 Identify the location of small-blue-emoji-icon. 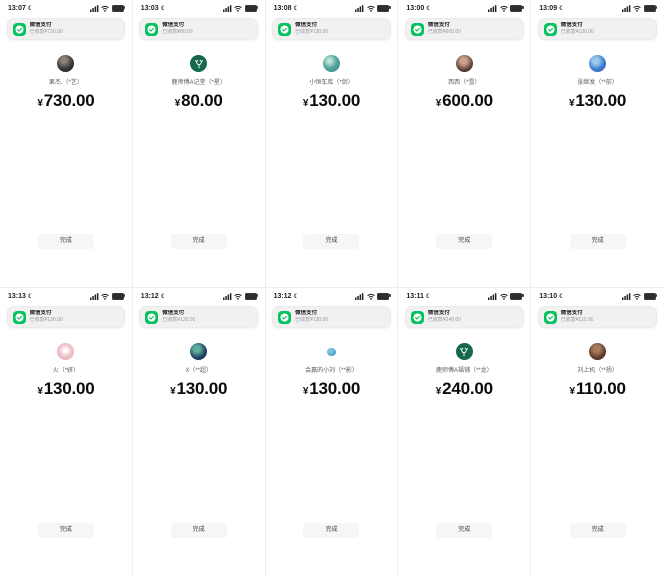
(331, 351).